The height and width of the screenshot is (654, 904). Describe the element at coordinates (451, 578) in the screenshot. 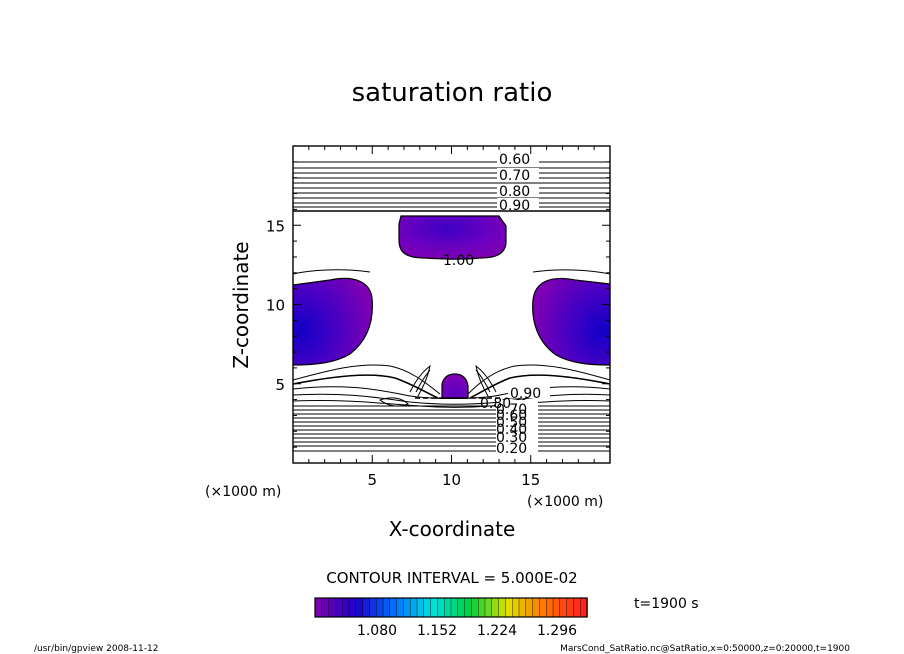

I see `contour-interval-text: CONTOUR INTERVAL = 5.000E-02` at that location.